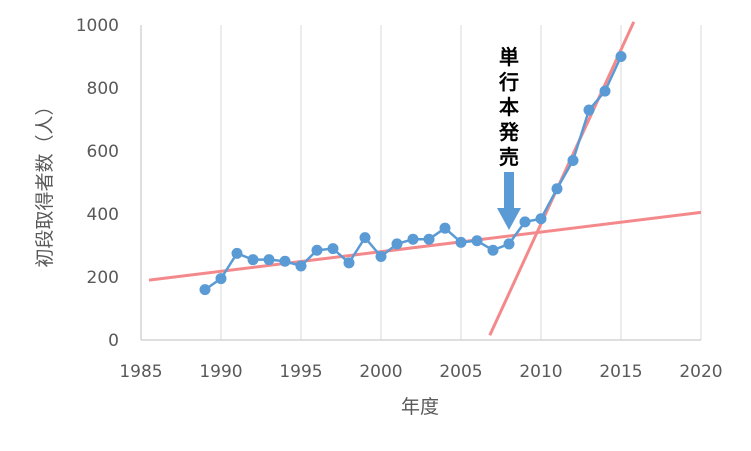  What do you see at coordinates (317, 250) in the screenshot?
I see `data-point-1996` at bounding box center [317, 250].